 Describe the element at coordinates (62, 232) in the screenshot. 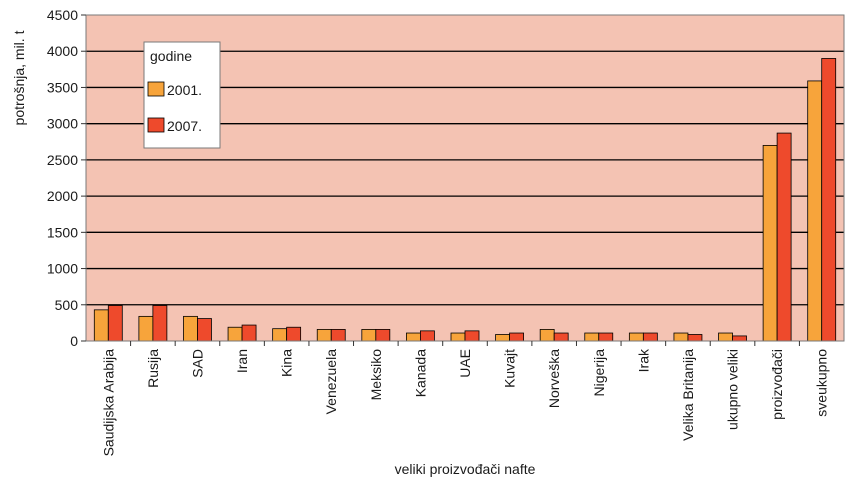

I see `y-tick-label: 1500` at that location.